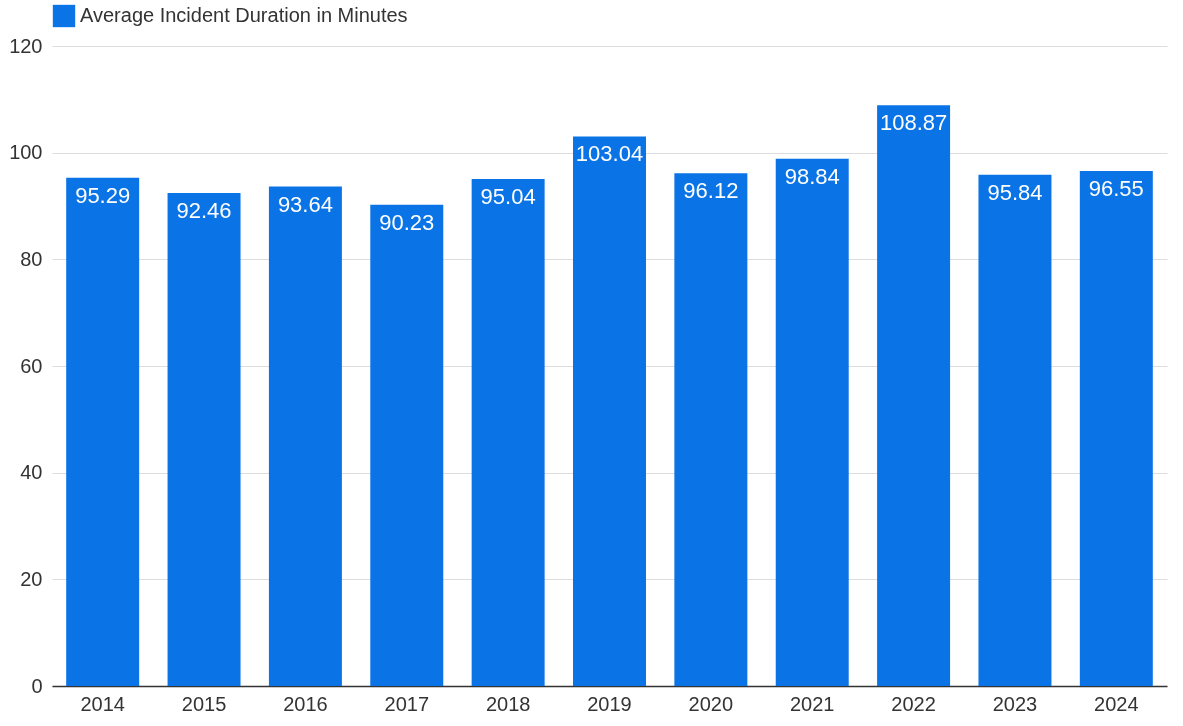  I want to click on data-label: 93.64, so click(305, 204).